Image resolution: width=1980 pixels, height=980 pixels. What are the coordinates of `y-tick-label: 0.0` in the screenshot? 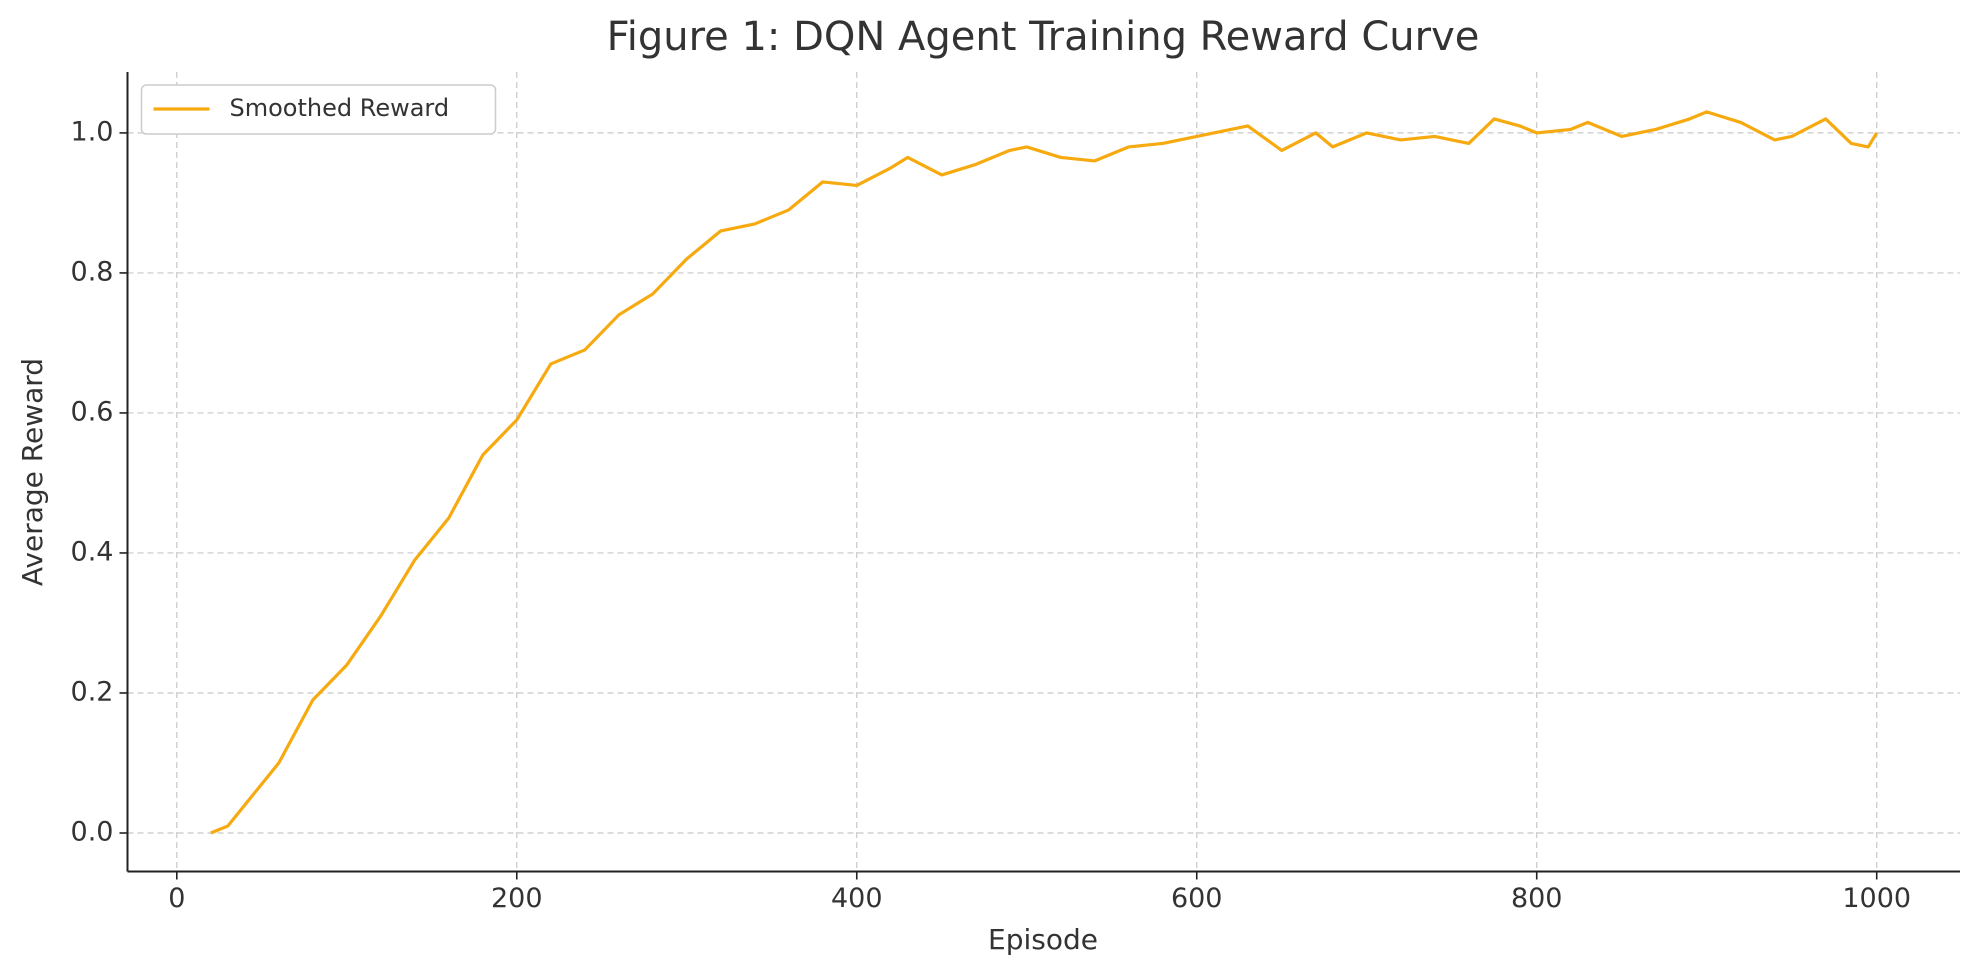 It's located at (92, 831).